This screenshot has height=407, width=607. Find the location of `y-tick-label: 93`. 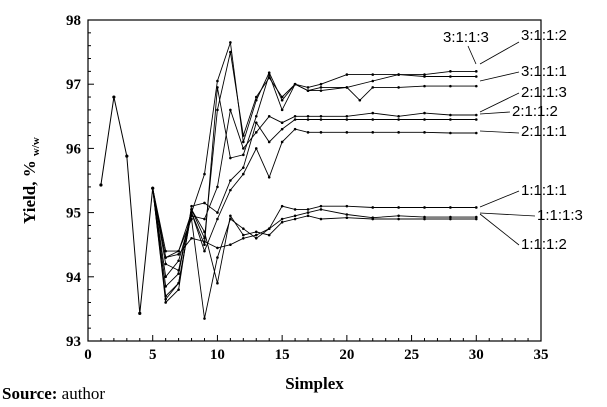

y-tick-label: 93 is located at coordinates (73, 342).